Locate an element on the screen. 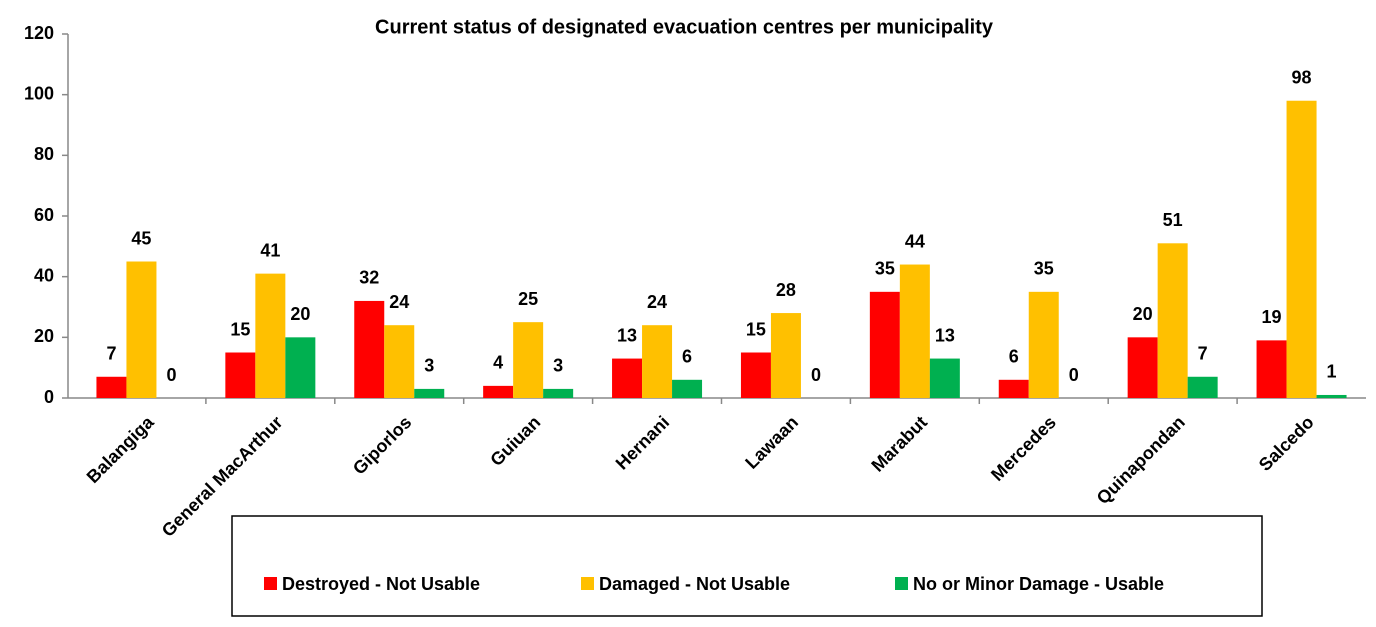 The width and height of the screenshot is (1376, 627). data-label: 98 is located at coordinates (1302, 77).